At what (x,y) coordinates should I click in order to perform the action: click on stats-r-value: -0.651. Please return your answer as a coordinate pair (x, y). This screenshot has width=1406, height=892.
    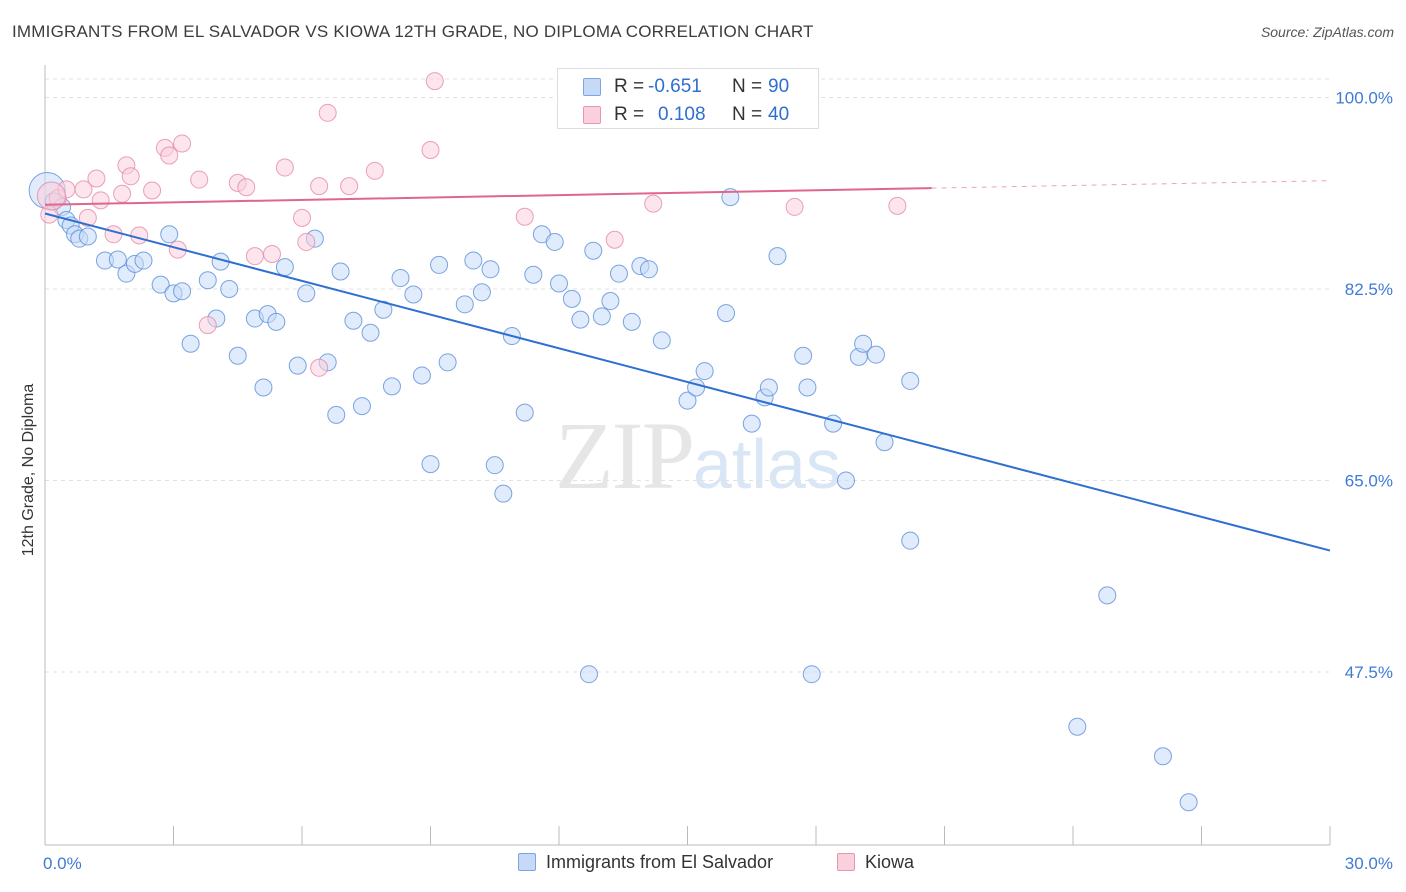
    Looking at the image, I should click on (675, 86).